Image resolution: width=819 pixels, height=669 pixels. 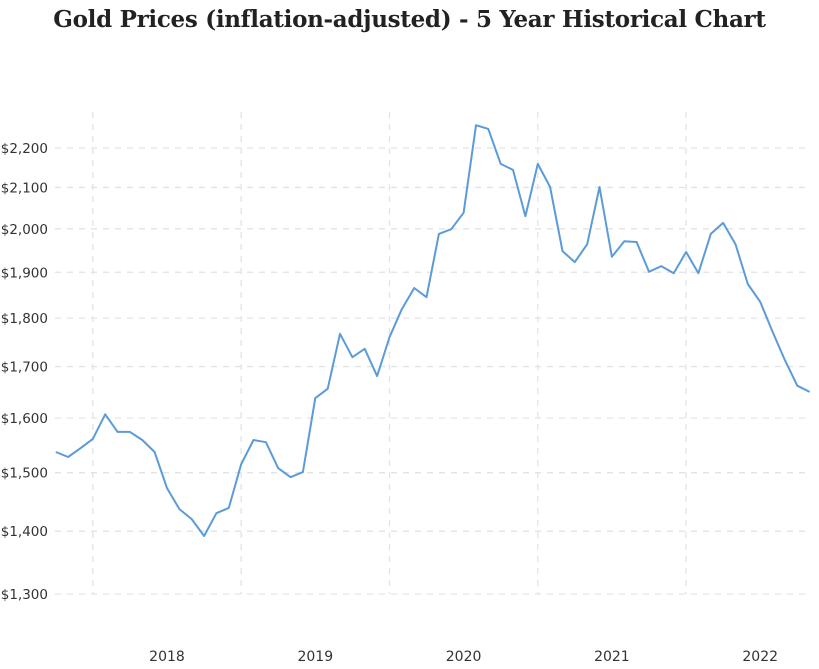 What do you see at coordinates (24, 595) in the screenshot?
I see `y-tick-label: $1,300` at bounding box center [24, 595].